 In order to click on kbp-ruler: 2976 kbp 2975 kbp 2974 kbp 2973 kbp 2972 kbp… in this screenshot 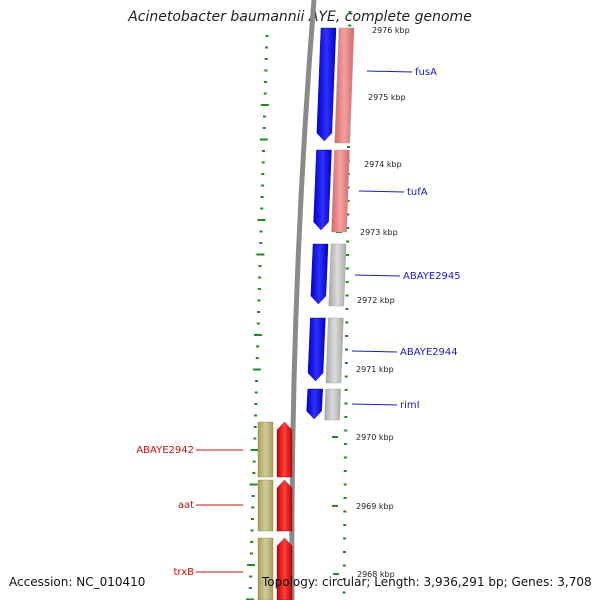, I will do `click(371, 302)`.